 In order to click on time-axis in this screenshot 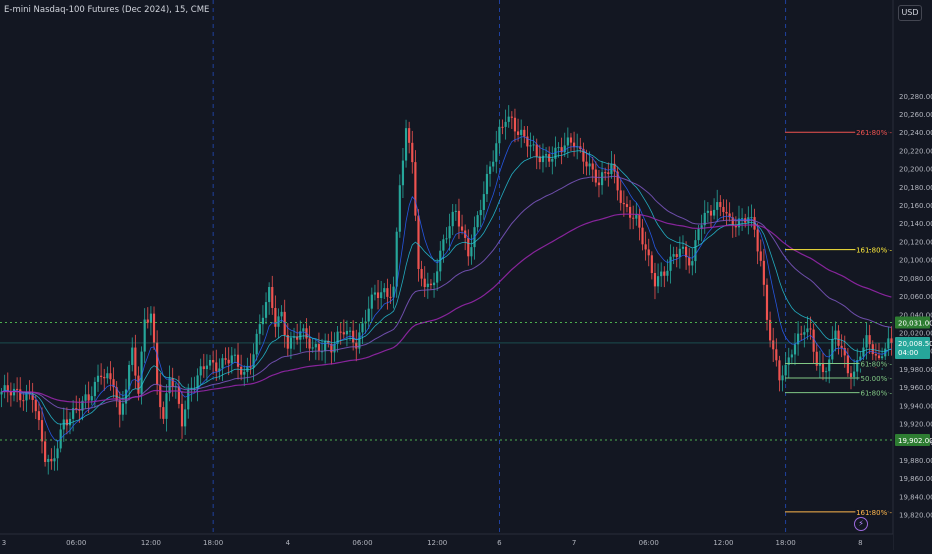, I will do `click(446, 542)`.